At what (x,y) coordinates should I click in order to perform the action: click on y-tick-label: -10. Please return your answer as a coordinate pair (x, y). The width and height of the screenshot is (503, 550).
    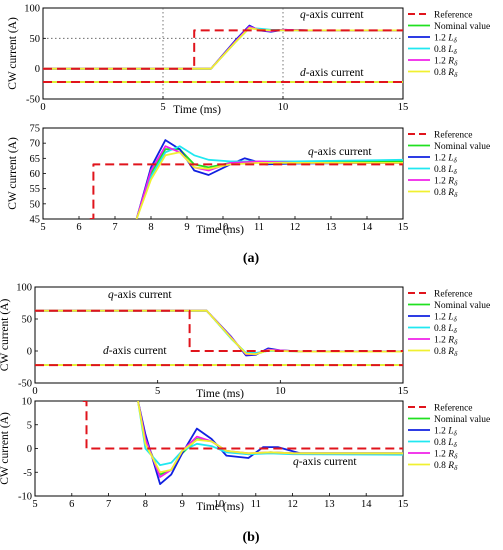
    Looking at the image, I should click on (25, 497).